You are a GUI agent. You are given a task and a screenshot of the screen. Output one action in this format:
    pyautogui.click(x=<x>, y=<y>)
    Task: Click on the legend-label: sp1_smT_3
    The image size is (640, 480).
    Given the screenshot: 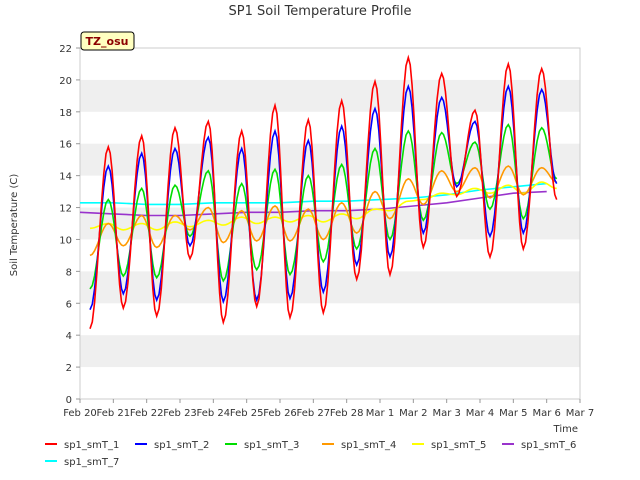 What is the action you would take?
    pyautogui.click(x=271, y=445)
    